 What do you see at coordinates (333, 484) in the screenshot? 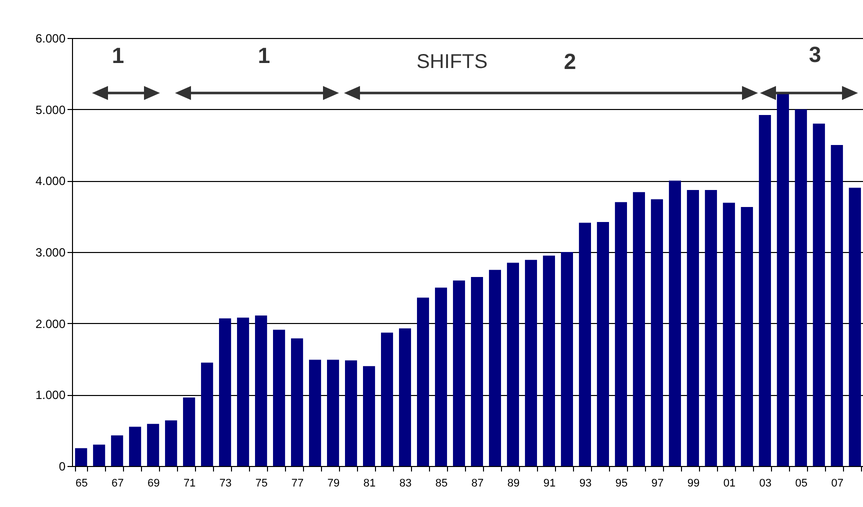
I see `x-tick-label: 79` at bounding box center [333, 484].